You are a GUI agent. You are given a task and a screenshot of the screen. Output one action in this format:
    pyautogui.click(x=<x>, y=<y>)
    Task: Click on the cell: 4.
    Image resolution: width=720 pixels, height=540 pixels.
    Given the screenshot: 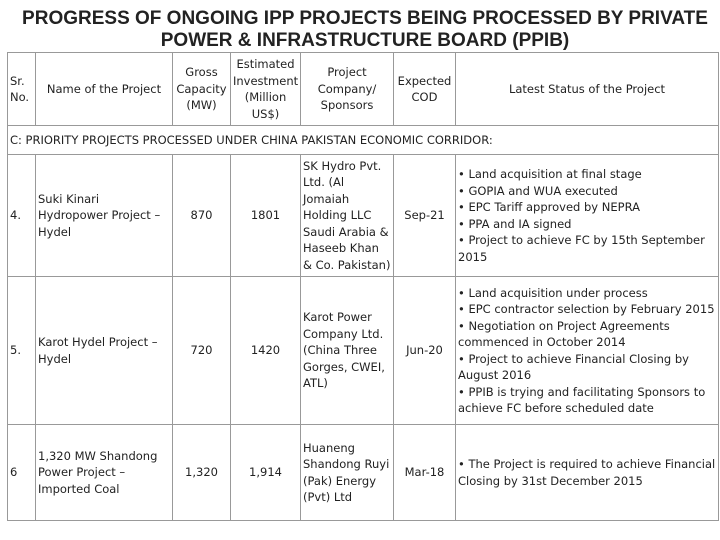 What is the action you would take?
    pyautogui.click(x=21, y=215)
    